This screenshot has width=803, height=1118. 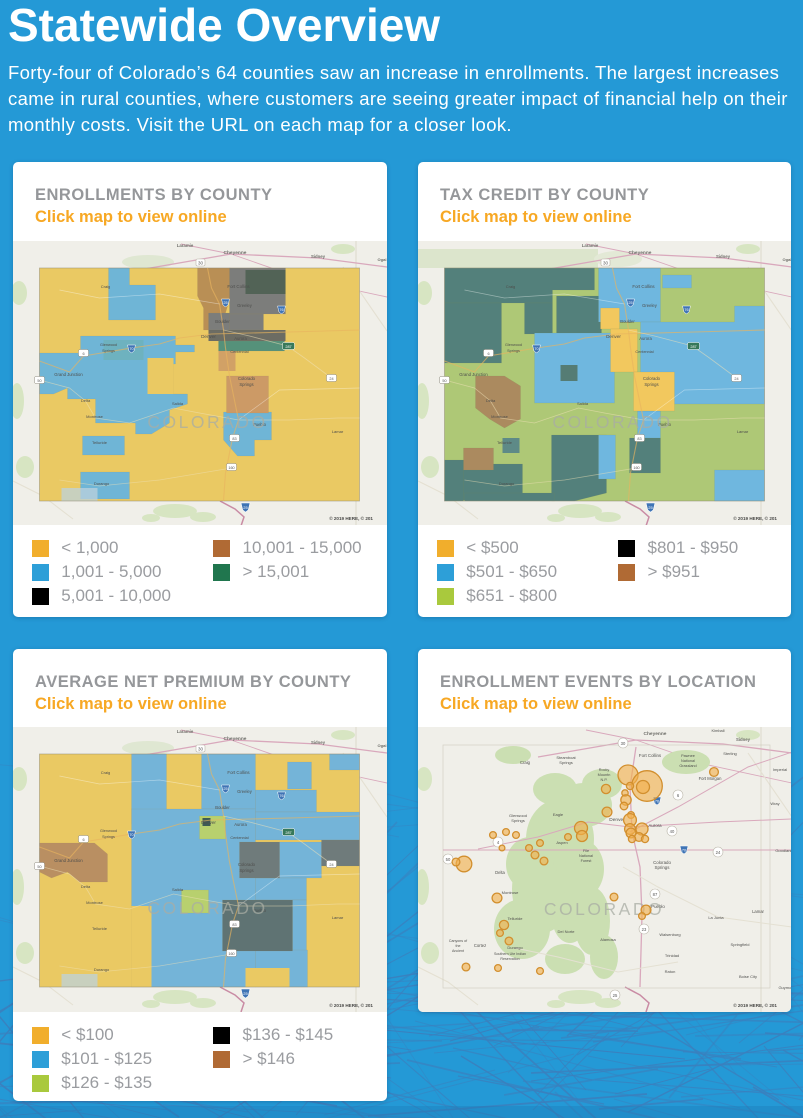 I want to click on svg-text: Wray, so click(x=774, y=803).